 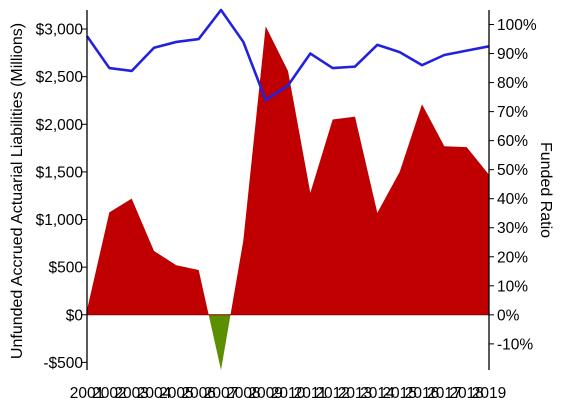 What do you see at coordinates (512, 170) in the screenshot?
I see `right-tick-label: 50%` at bounding box center [512, 170].